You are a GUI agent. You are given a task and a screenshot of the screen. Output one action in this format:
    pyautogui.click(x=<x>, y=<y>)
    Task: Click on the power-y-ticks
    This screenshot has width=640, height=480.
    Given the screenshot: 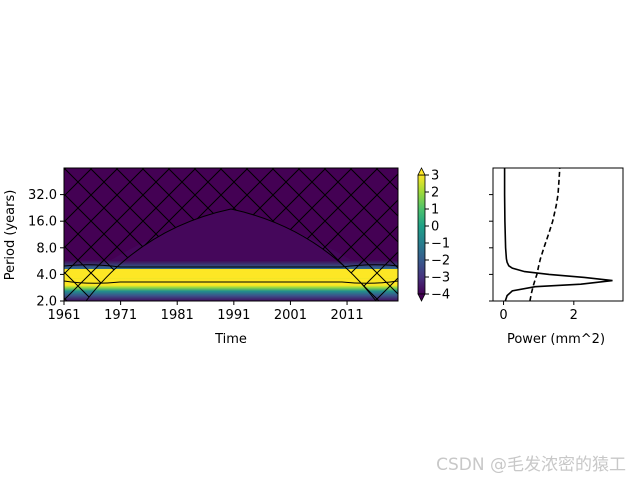 What is the action you would take?
    pyautogui.click(x=491, y=248)
    